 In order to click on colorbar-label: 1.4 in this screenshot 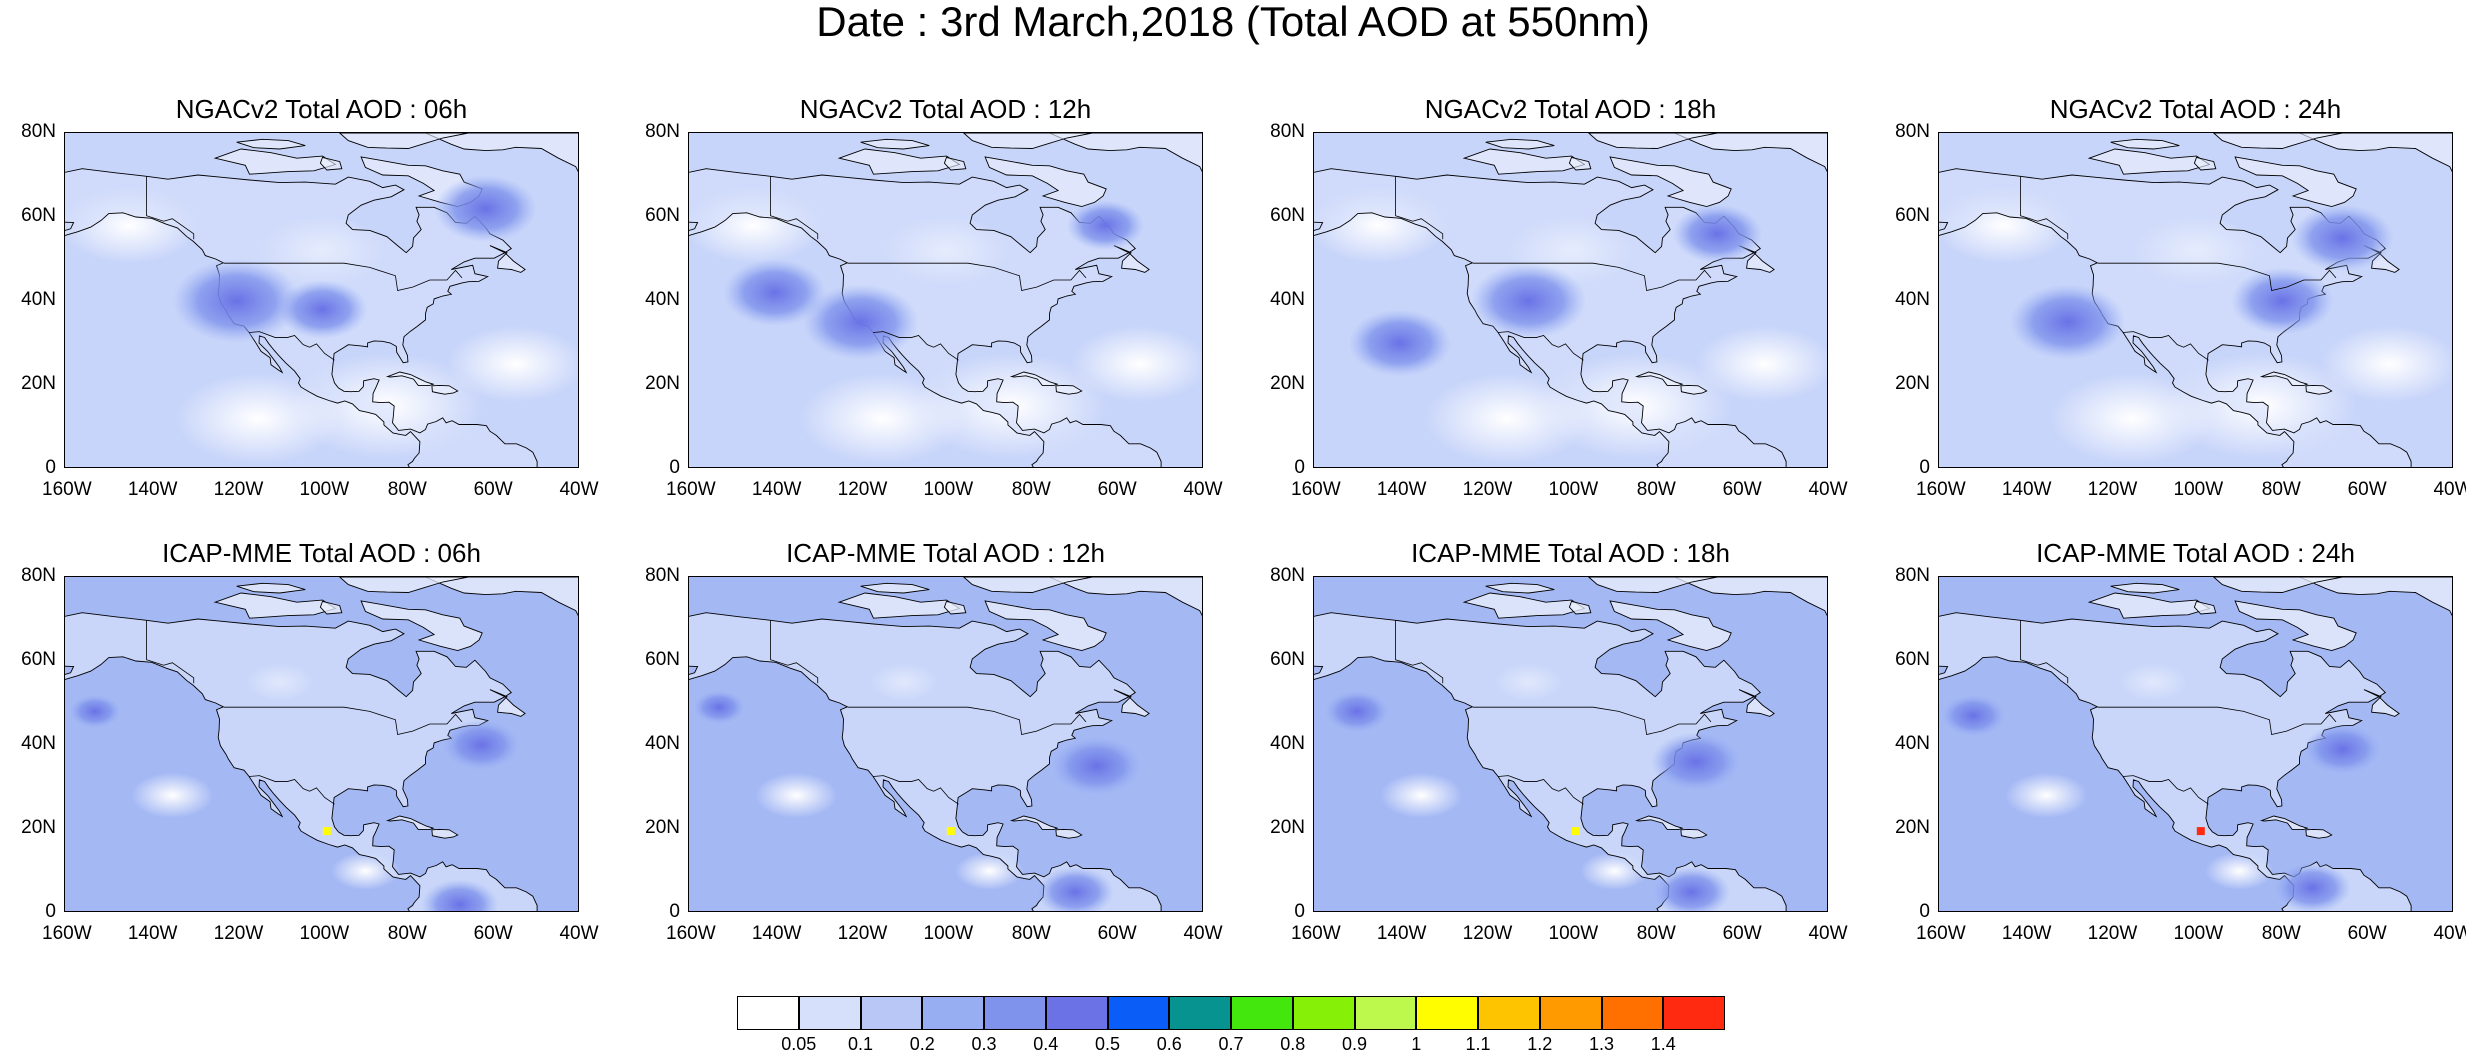, I will do `click(1663, 1044)`.